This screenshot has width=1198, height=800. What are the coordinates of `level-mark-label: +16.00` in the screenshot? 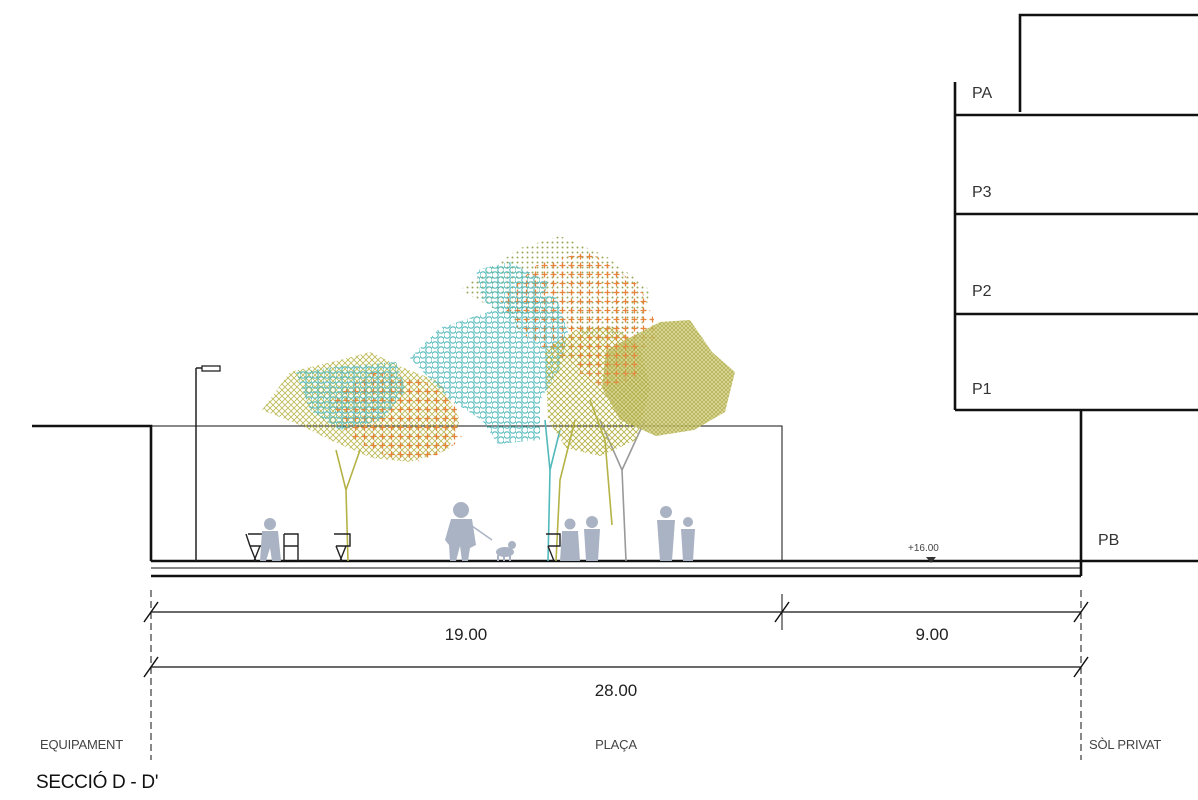 It's located at (923, 548).